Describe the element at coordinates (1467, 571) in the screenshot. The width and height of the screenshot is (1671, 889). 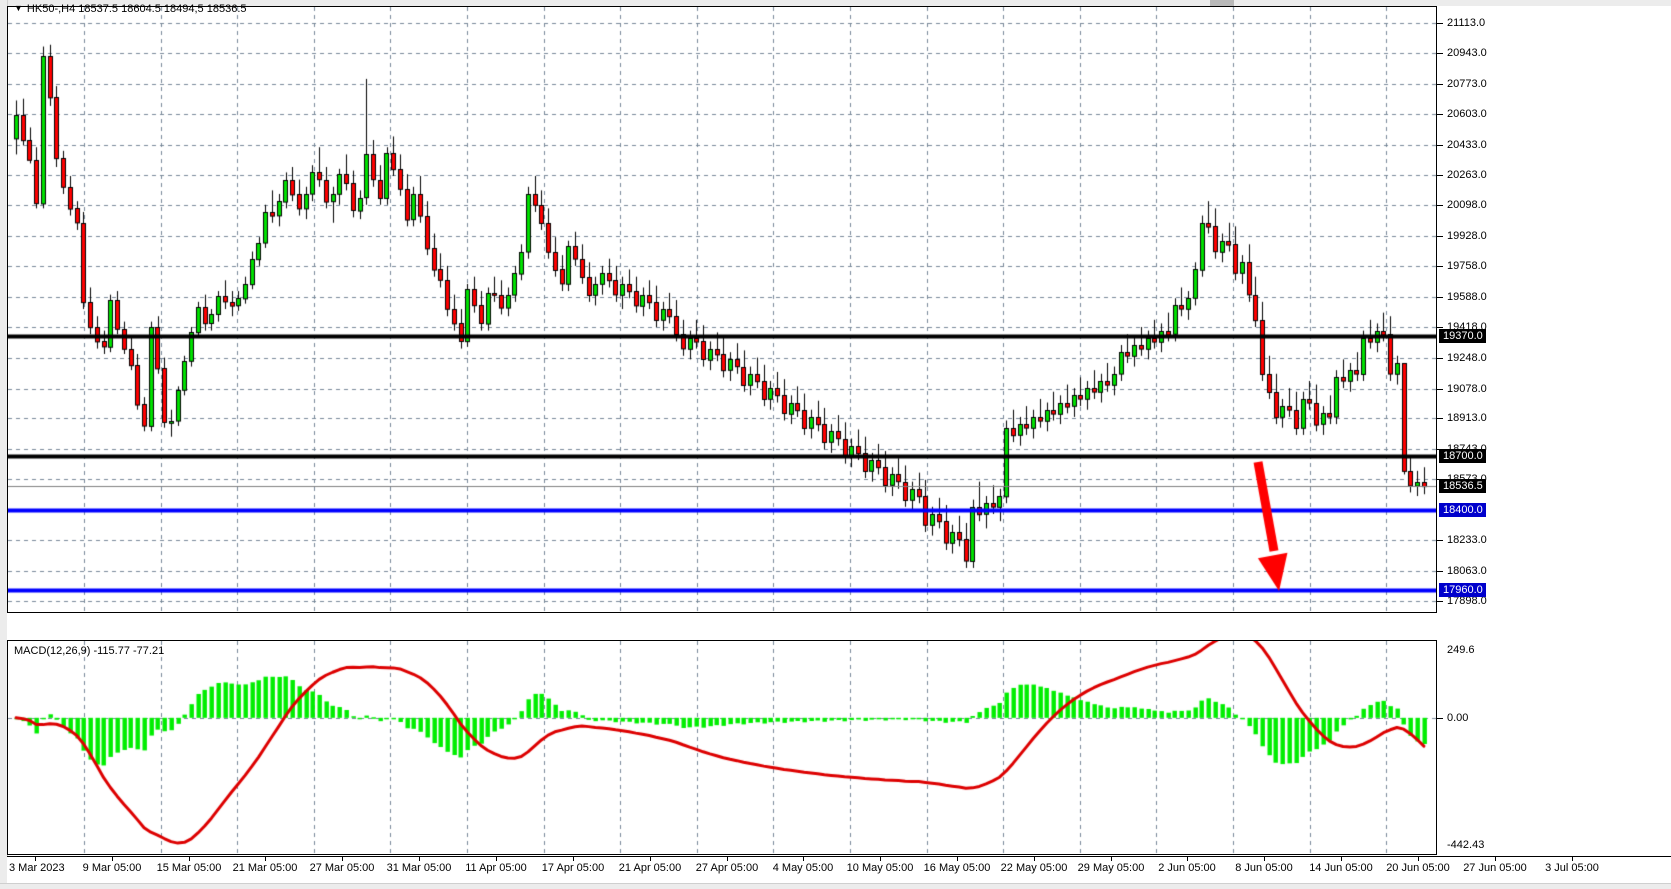
I see `price-axis-label: 18063.0` at that location.